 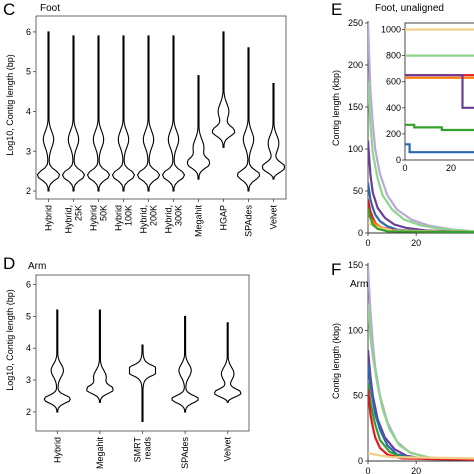 I want to click on x-tick-label: SMRTreads, so click(x=143, y=450).